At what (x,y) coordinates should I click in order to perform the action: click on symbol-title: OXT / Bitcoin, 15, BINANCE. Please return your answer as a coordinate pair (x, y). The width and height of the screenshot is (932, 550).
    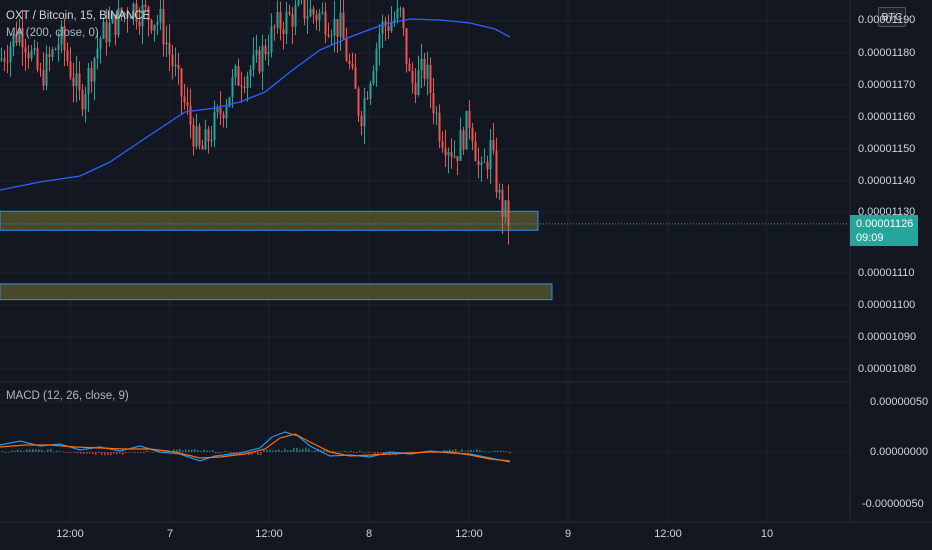
    Looking at the image, I should click on (78, 16).